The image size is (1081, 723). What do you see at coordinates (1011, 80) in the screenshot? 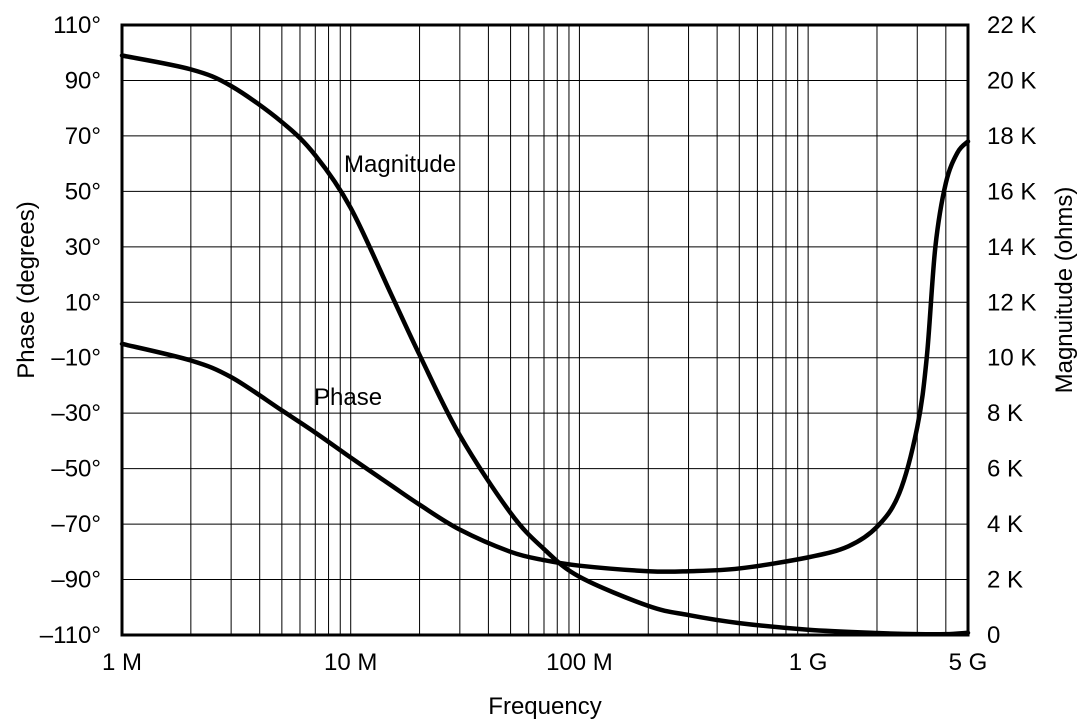
I see `y-right-tick-label: 20 K` at bounding box center [1011, 80].